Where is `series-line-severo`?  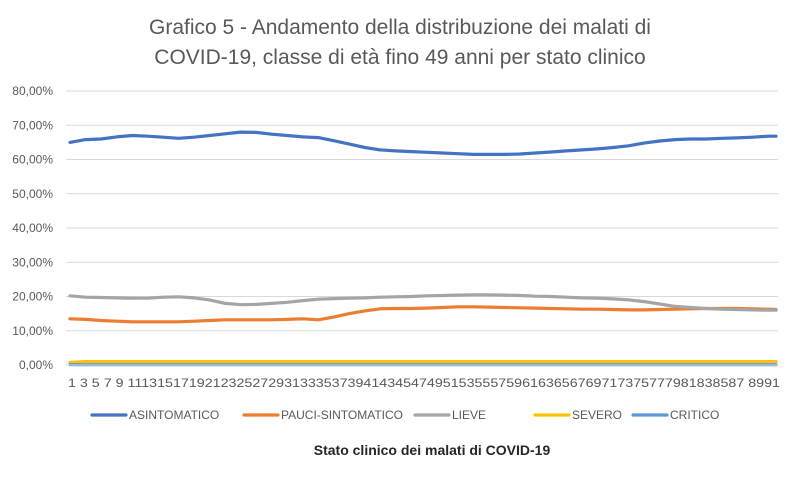
series-line-severo is located at coordinates (423, 362).